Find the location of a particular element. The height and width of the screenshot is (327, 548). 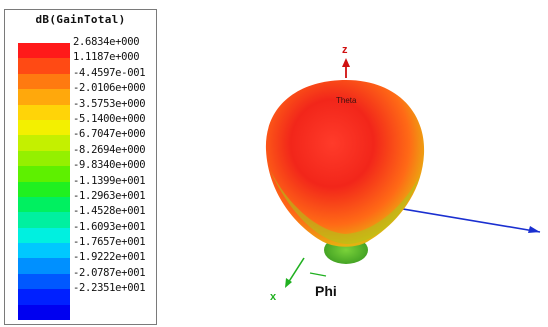

legend-tick-label: 2.6834e+000 is located at coordinates (106, 42).